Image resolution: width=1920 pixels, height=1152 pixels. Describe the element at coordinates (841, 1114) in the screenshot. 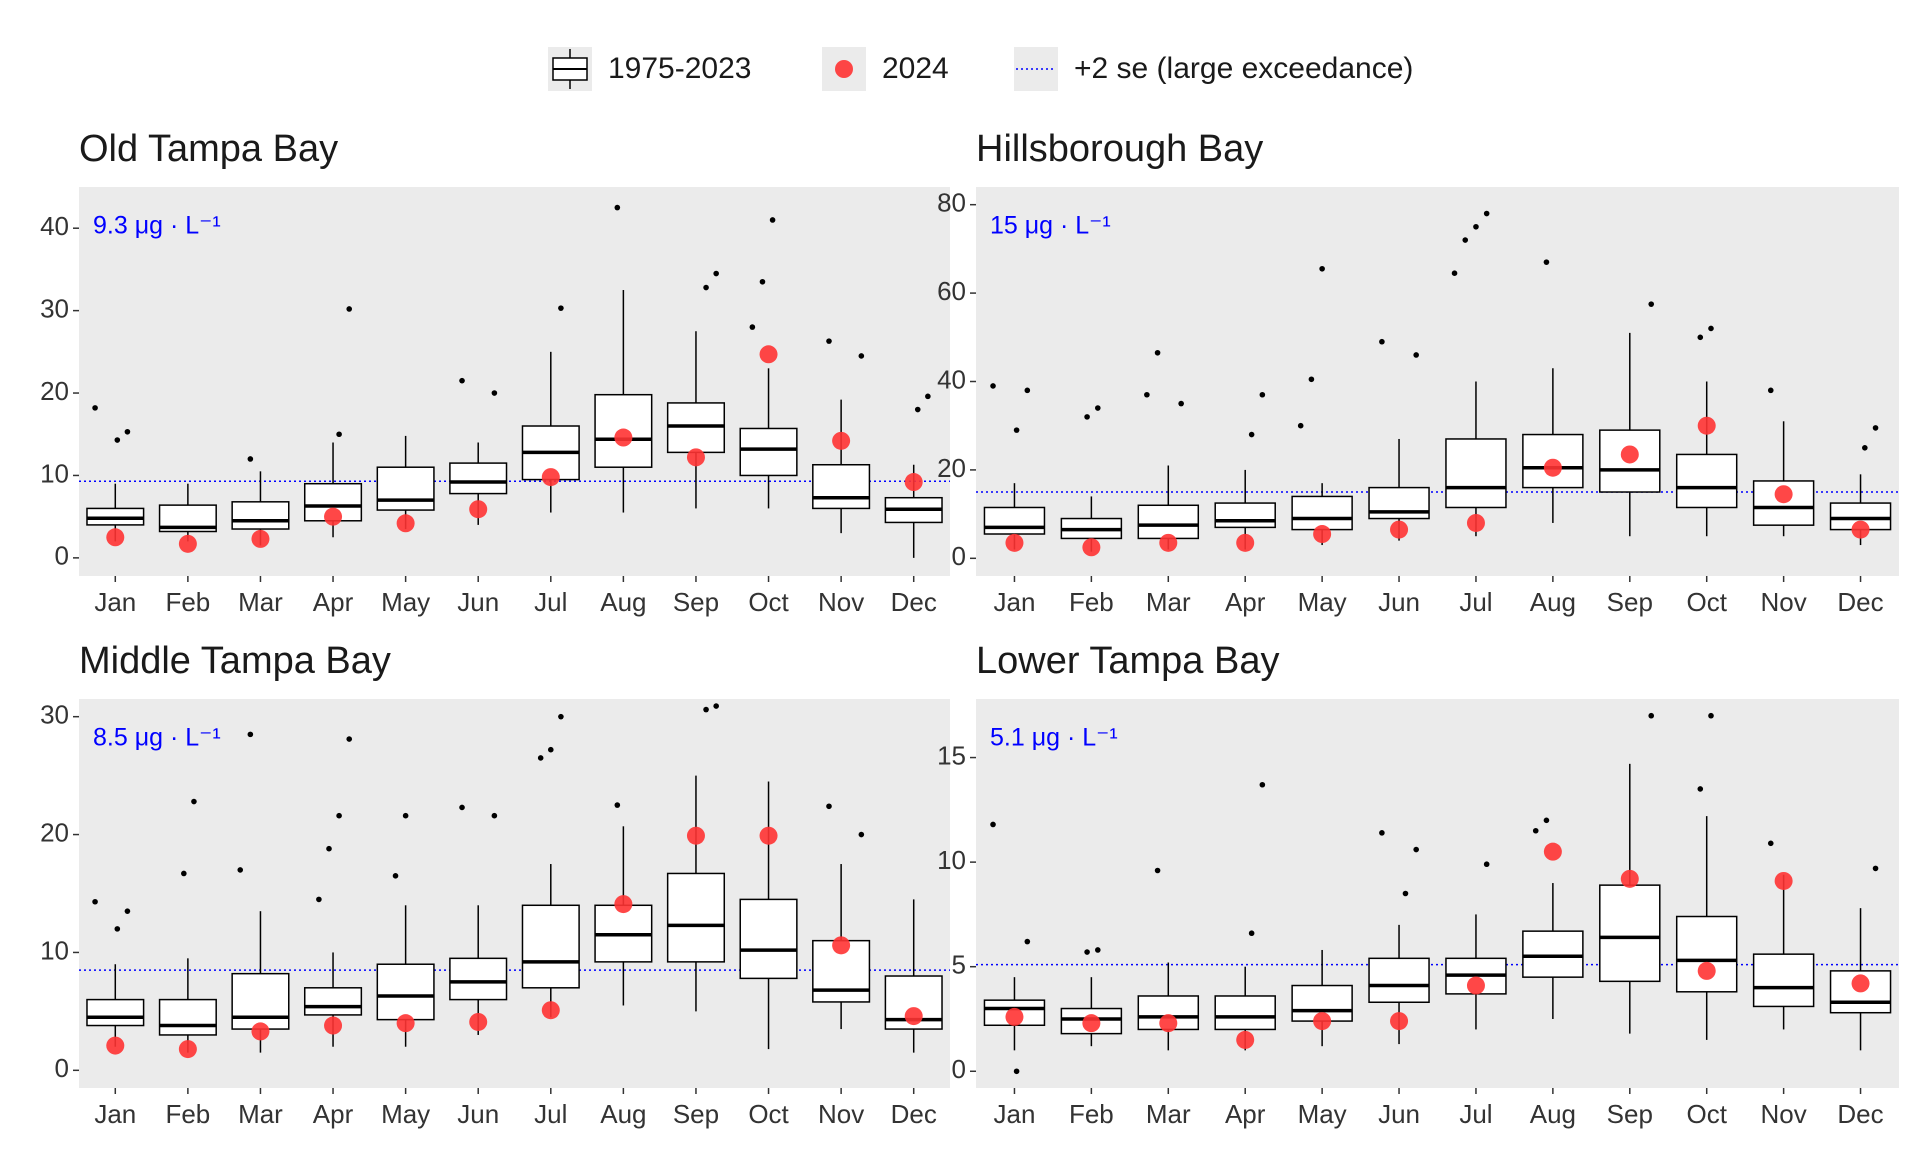

I see `x-tick-label: Nov` at that location.